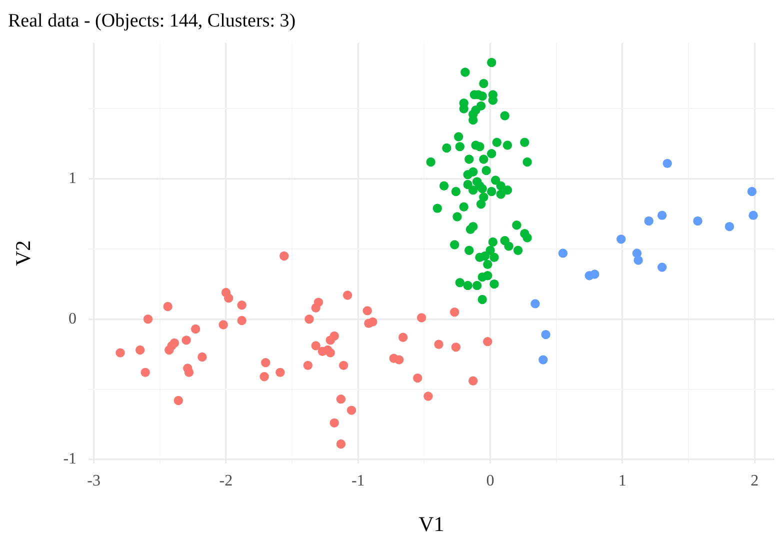  Describe the element at coordinates (226, 481) in the screenshot. I see `x-tick-label: -2` at that location.